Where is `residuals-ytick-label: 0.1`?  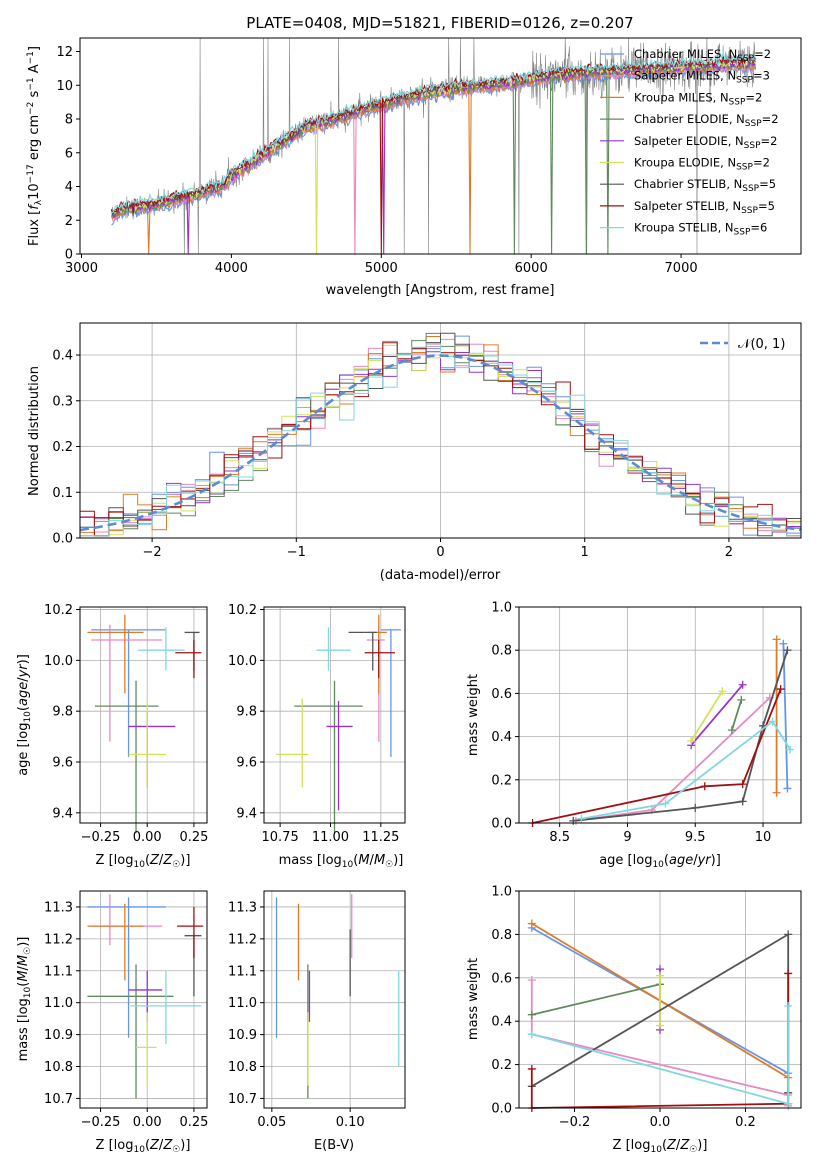 residuals-ytick-label: 0.1 is located at coordinates (62, 493).